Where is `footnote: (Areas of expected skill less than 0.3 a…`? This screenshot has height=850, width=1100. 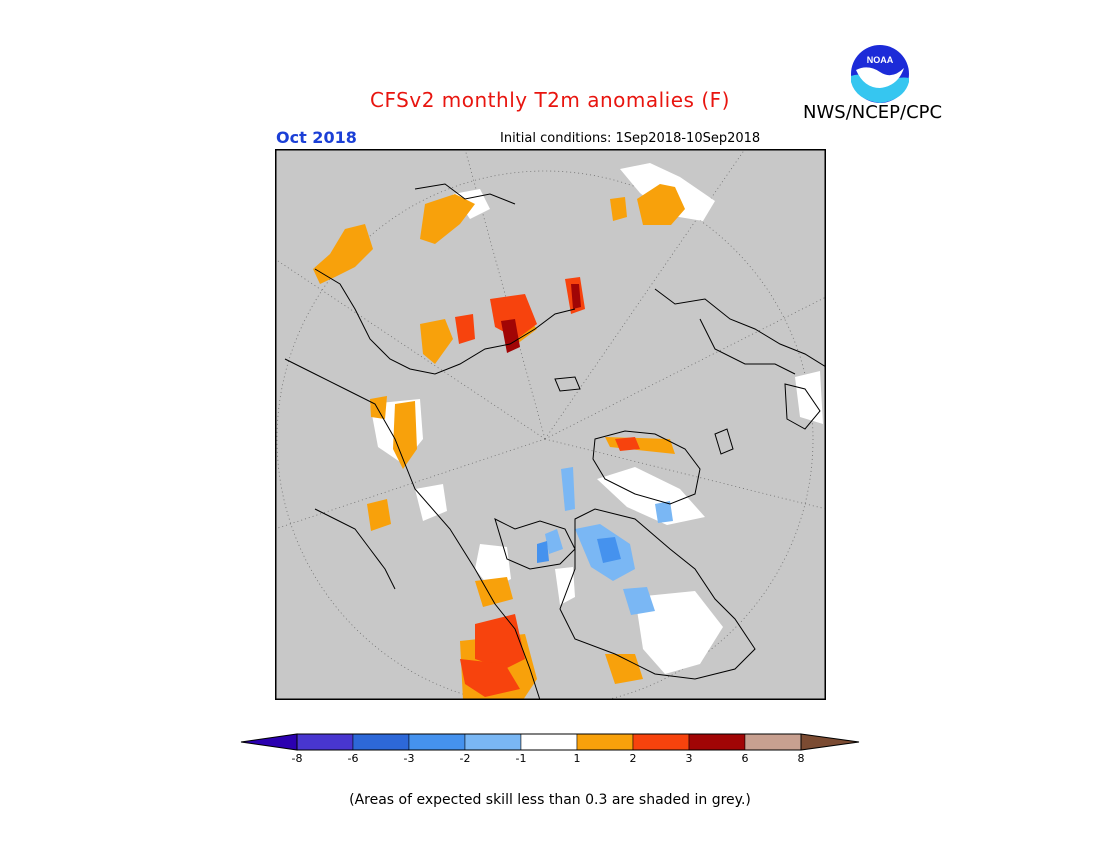
footnote: (Areas of expected skill less than 0.3 a… is located at coordinates (550, 800).